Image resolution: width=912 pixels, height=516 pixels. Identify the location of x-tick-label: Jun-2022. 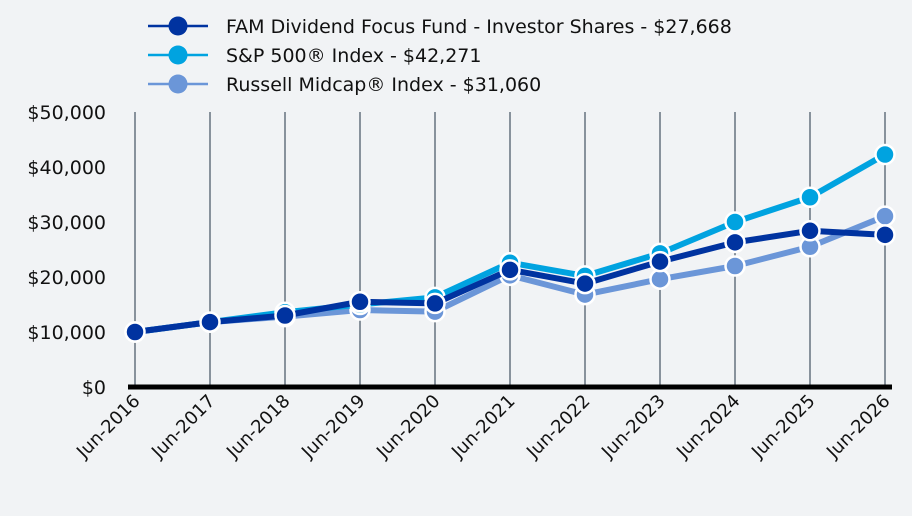
(558, 427).